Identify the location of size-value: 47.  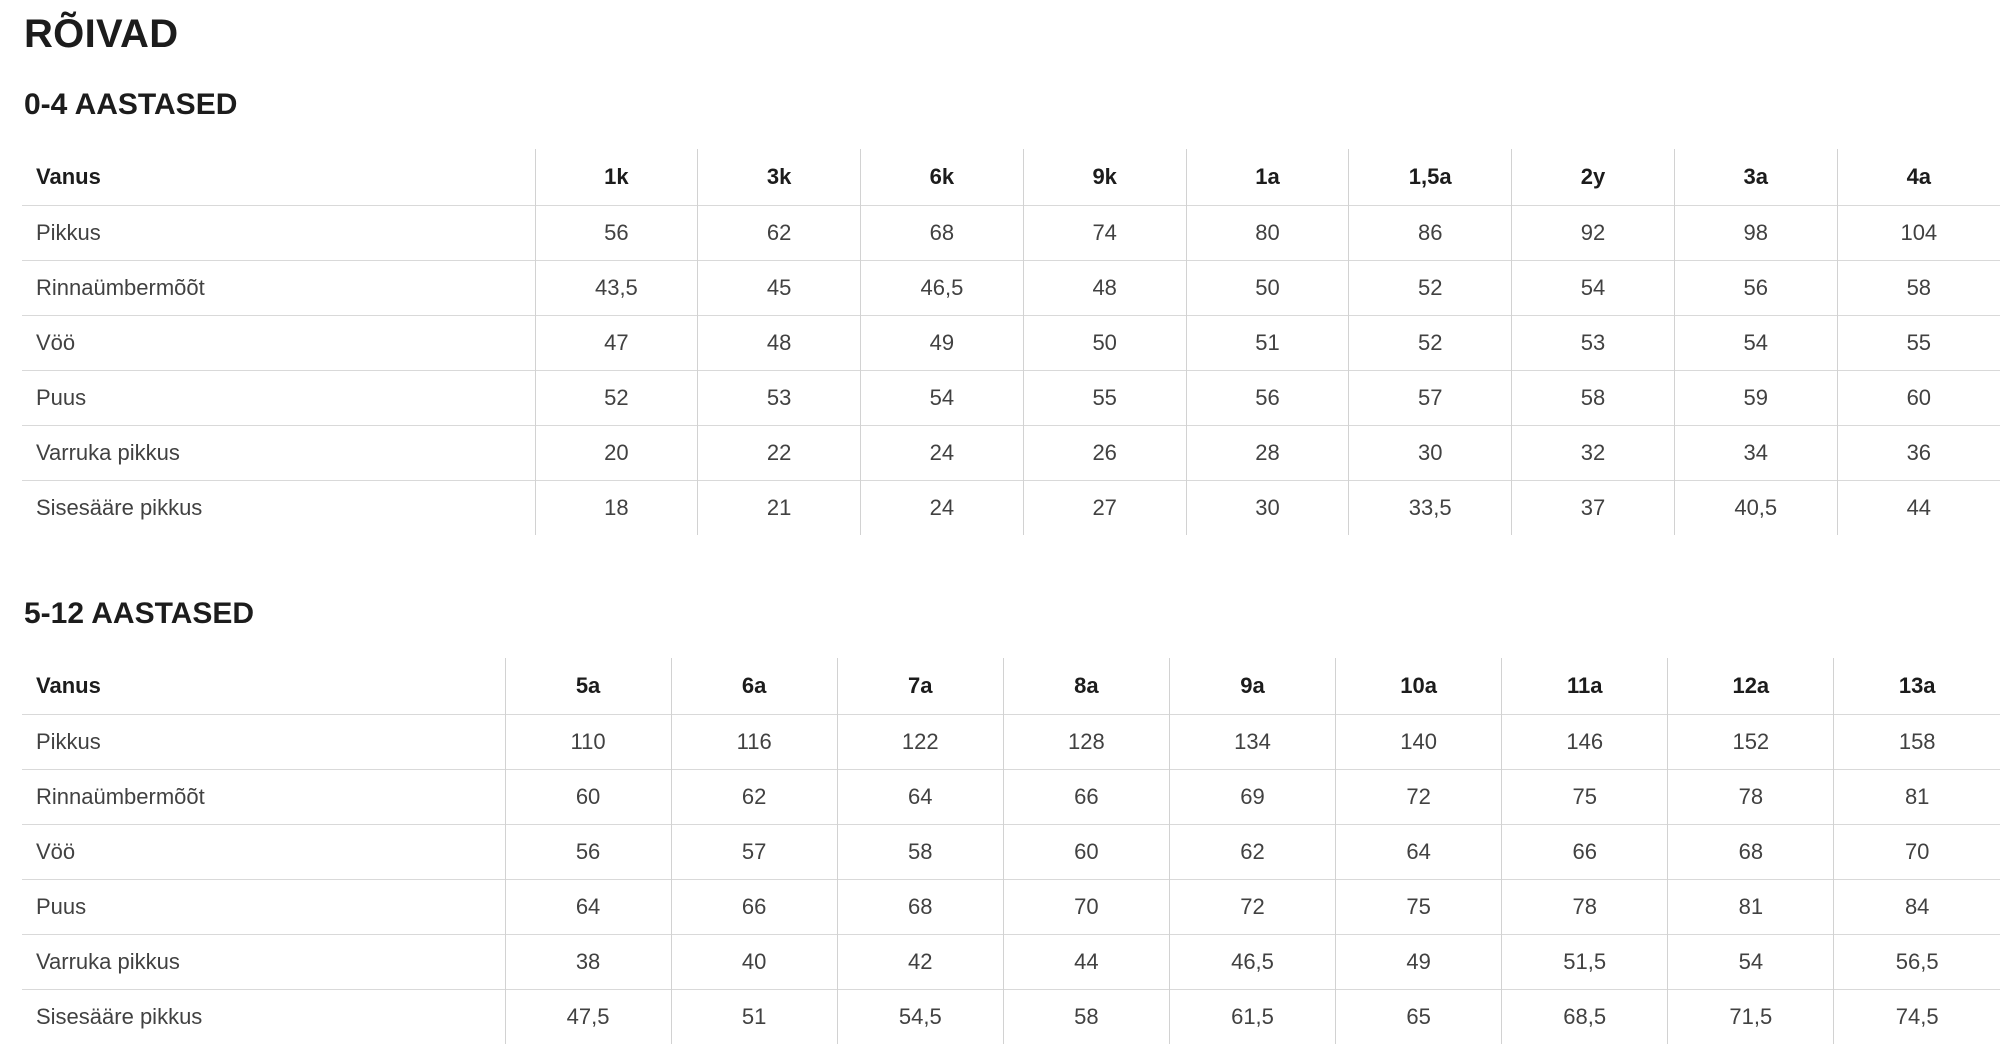
(616, 342).